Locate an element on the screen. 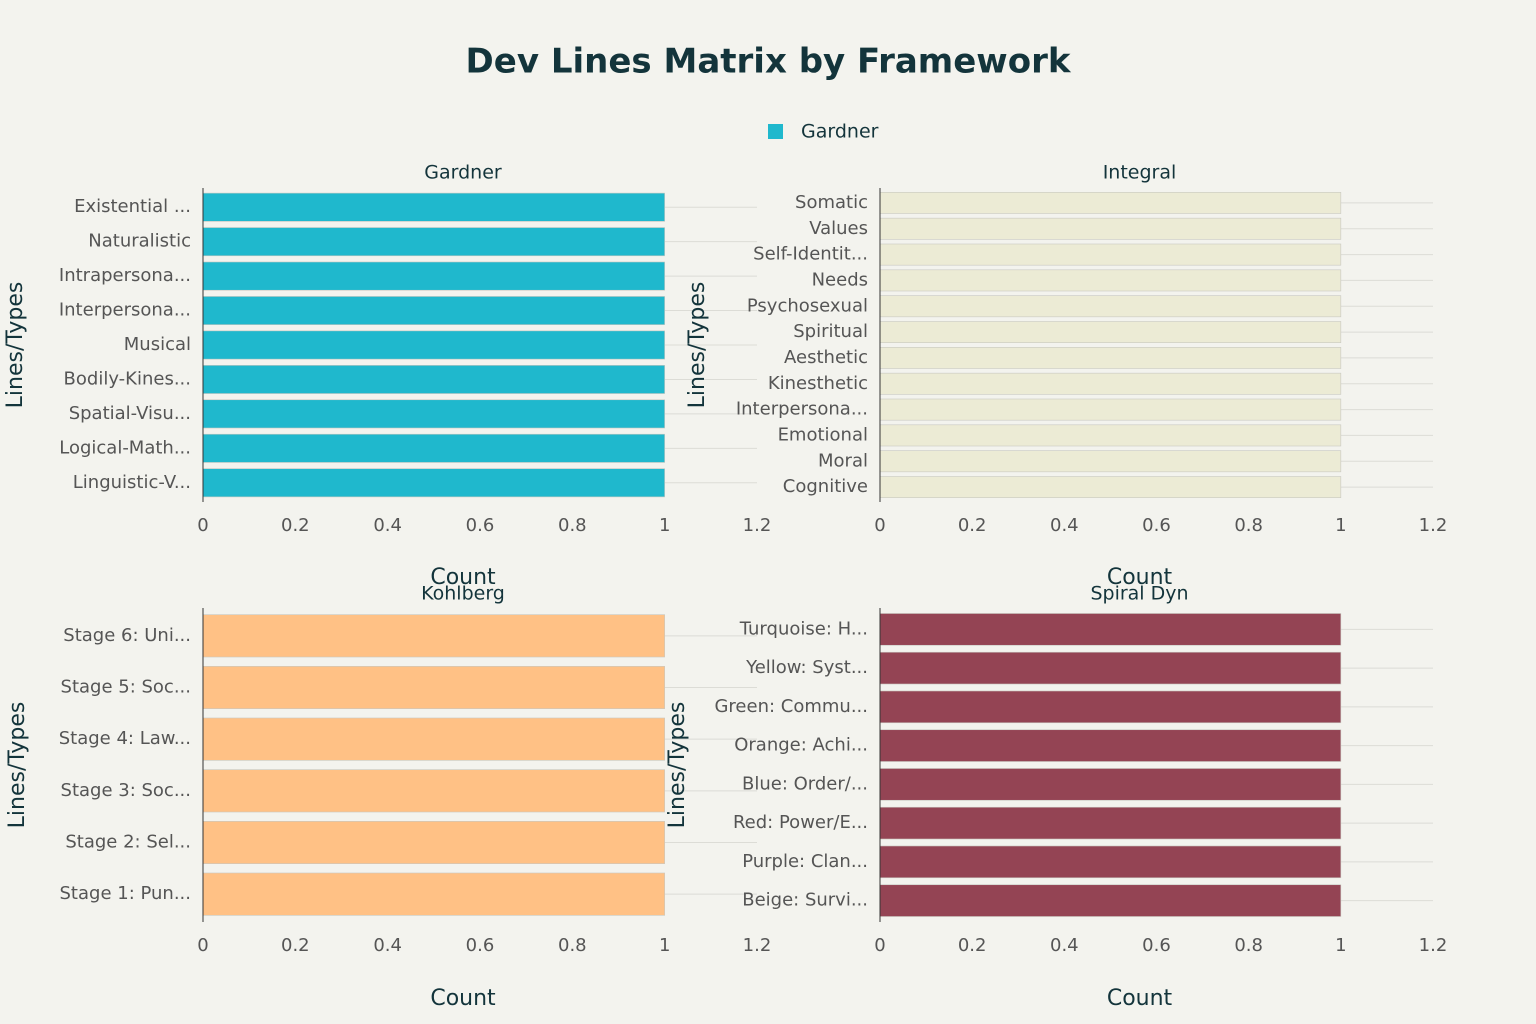 This screenshot has width=1536, height=1024. y-tick-label: Musical is located at coordinates (157, 344).